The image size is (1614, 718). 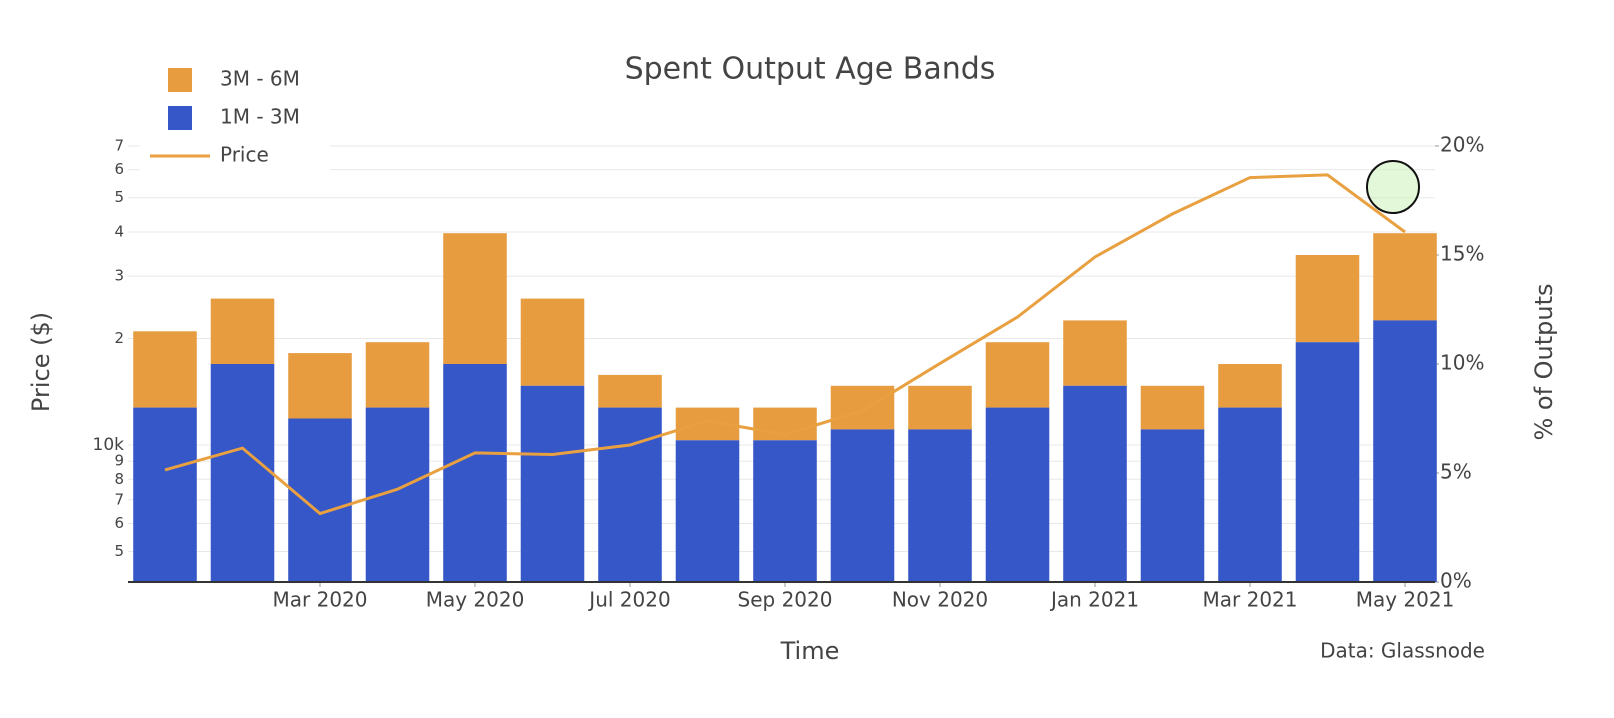 I want to click on legend: 3M - 6M 1M - 3M Price, so click(x=235, y=118).